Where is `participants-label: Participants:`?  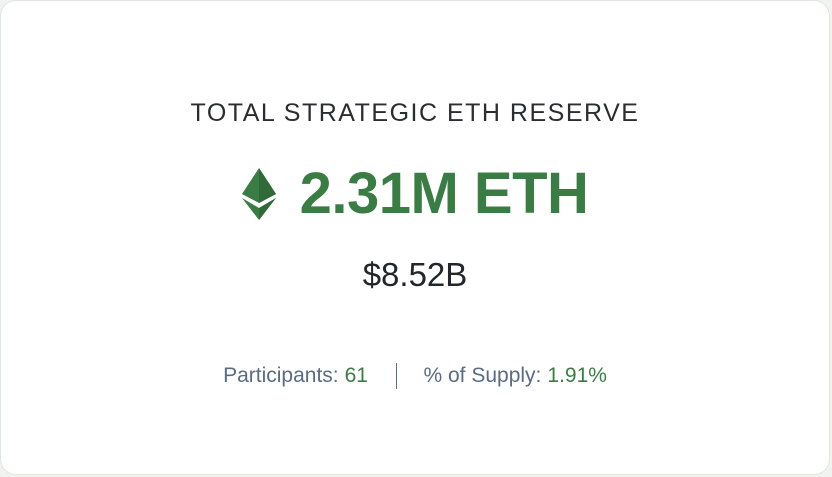
participants-label: Participants: is located at coordinates (281, 375).